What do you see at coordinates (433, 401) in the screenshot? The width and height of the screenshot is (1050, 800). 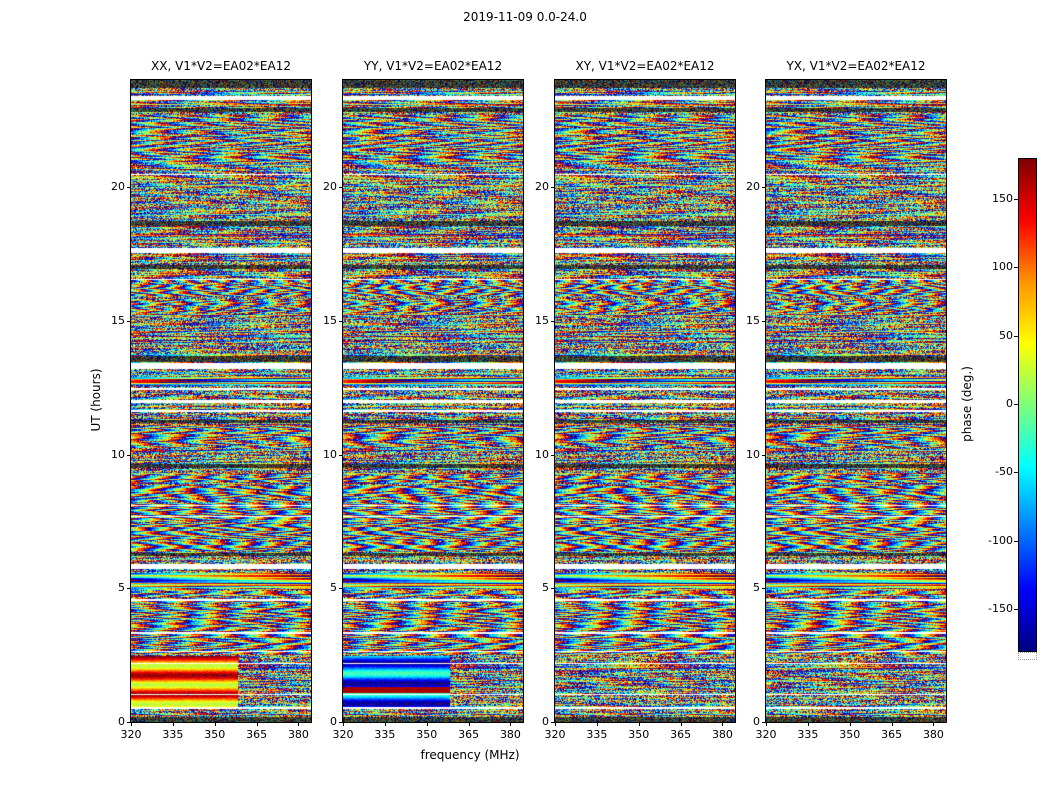 I see `heatmap-yy` at bounding box center [433, 401].